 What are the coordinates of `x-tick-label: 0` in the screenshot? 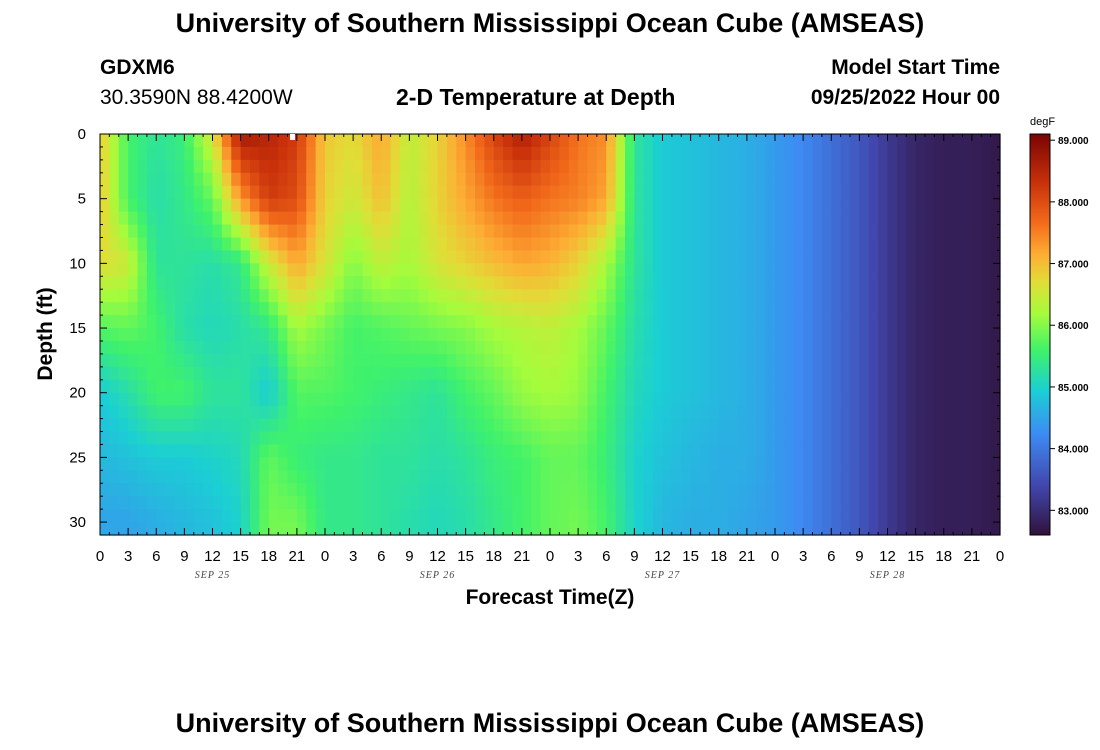 It's located at (325, 556).